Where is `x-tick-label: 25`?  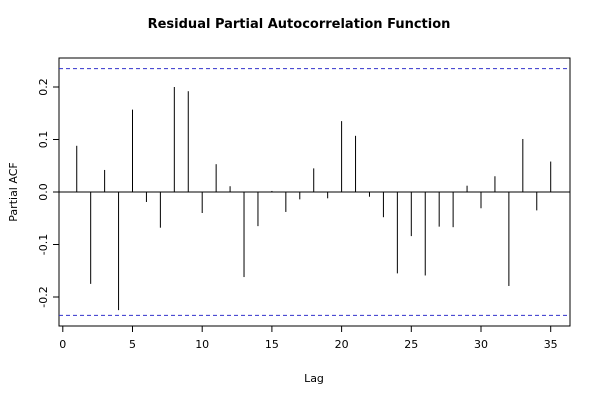 x-tick-label: 25 is located at coordinates (411, 344).